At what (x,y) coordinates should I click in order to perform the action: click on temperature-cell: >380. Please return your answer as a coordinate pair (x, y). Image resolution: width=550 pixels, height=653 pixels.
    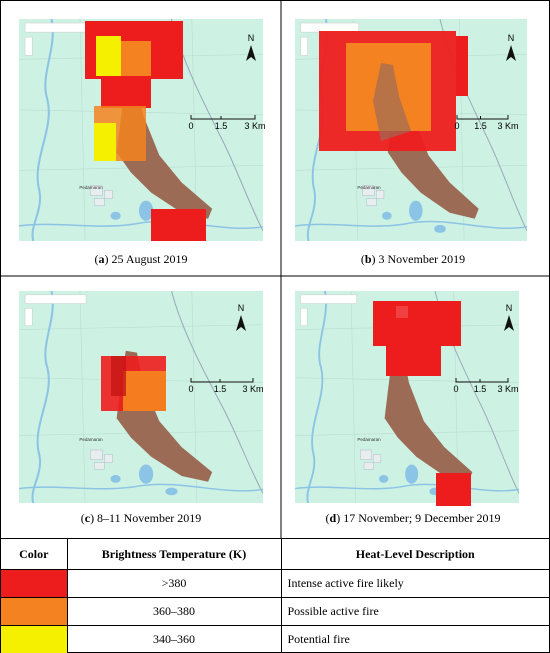
    Looking at the image, I should click on (173, 583).